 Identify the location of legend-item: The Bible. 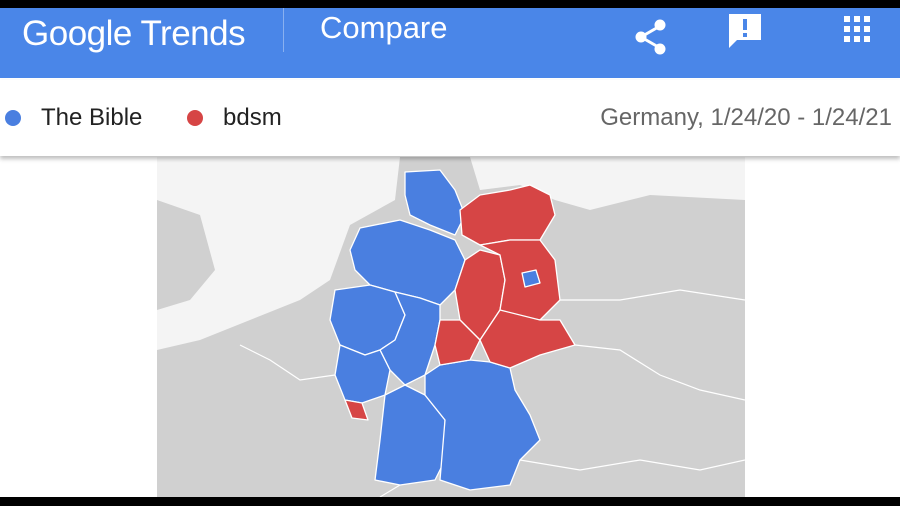
(73, 118).